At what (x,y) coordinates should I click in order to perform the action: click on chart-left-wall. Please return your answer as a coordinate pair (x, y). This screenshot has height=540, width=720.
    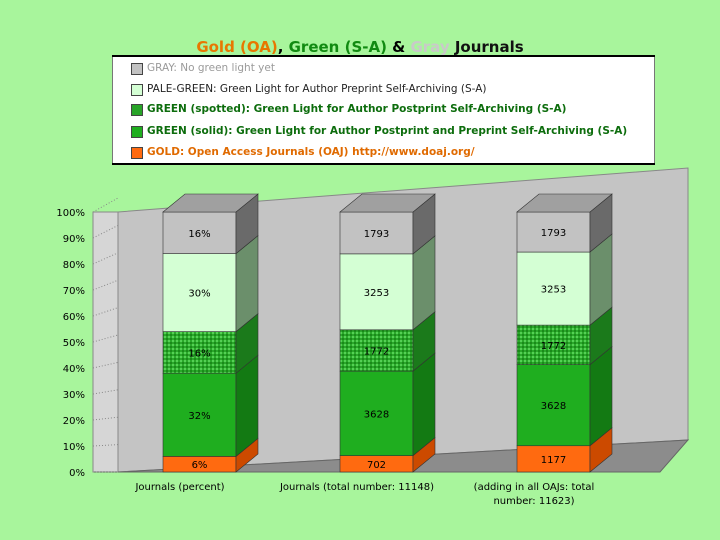
    Looking at the image, I should click on (105, 342).